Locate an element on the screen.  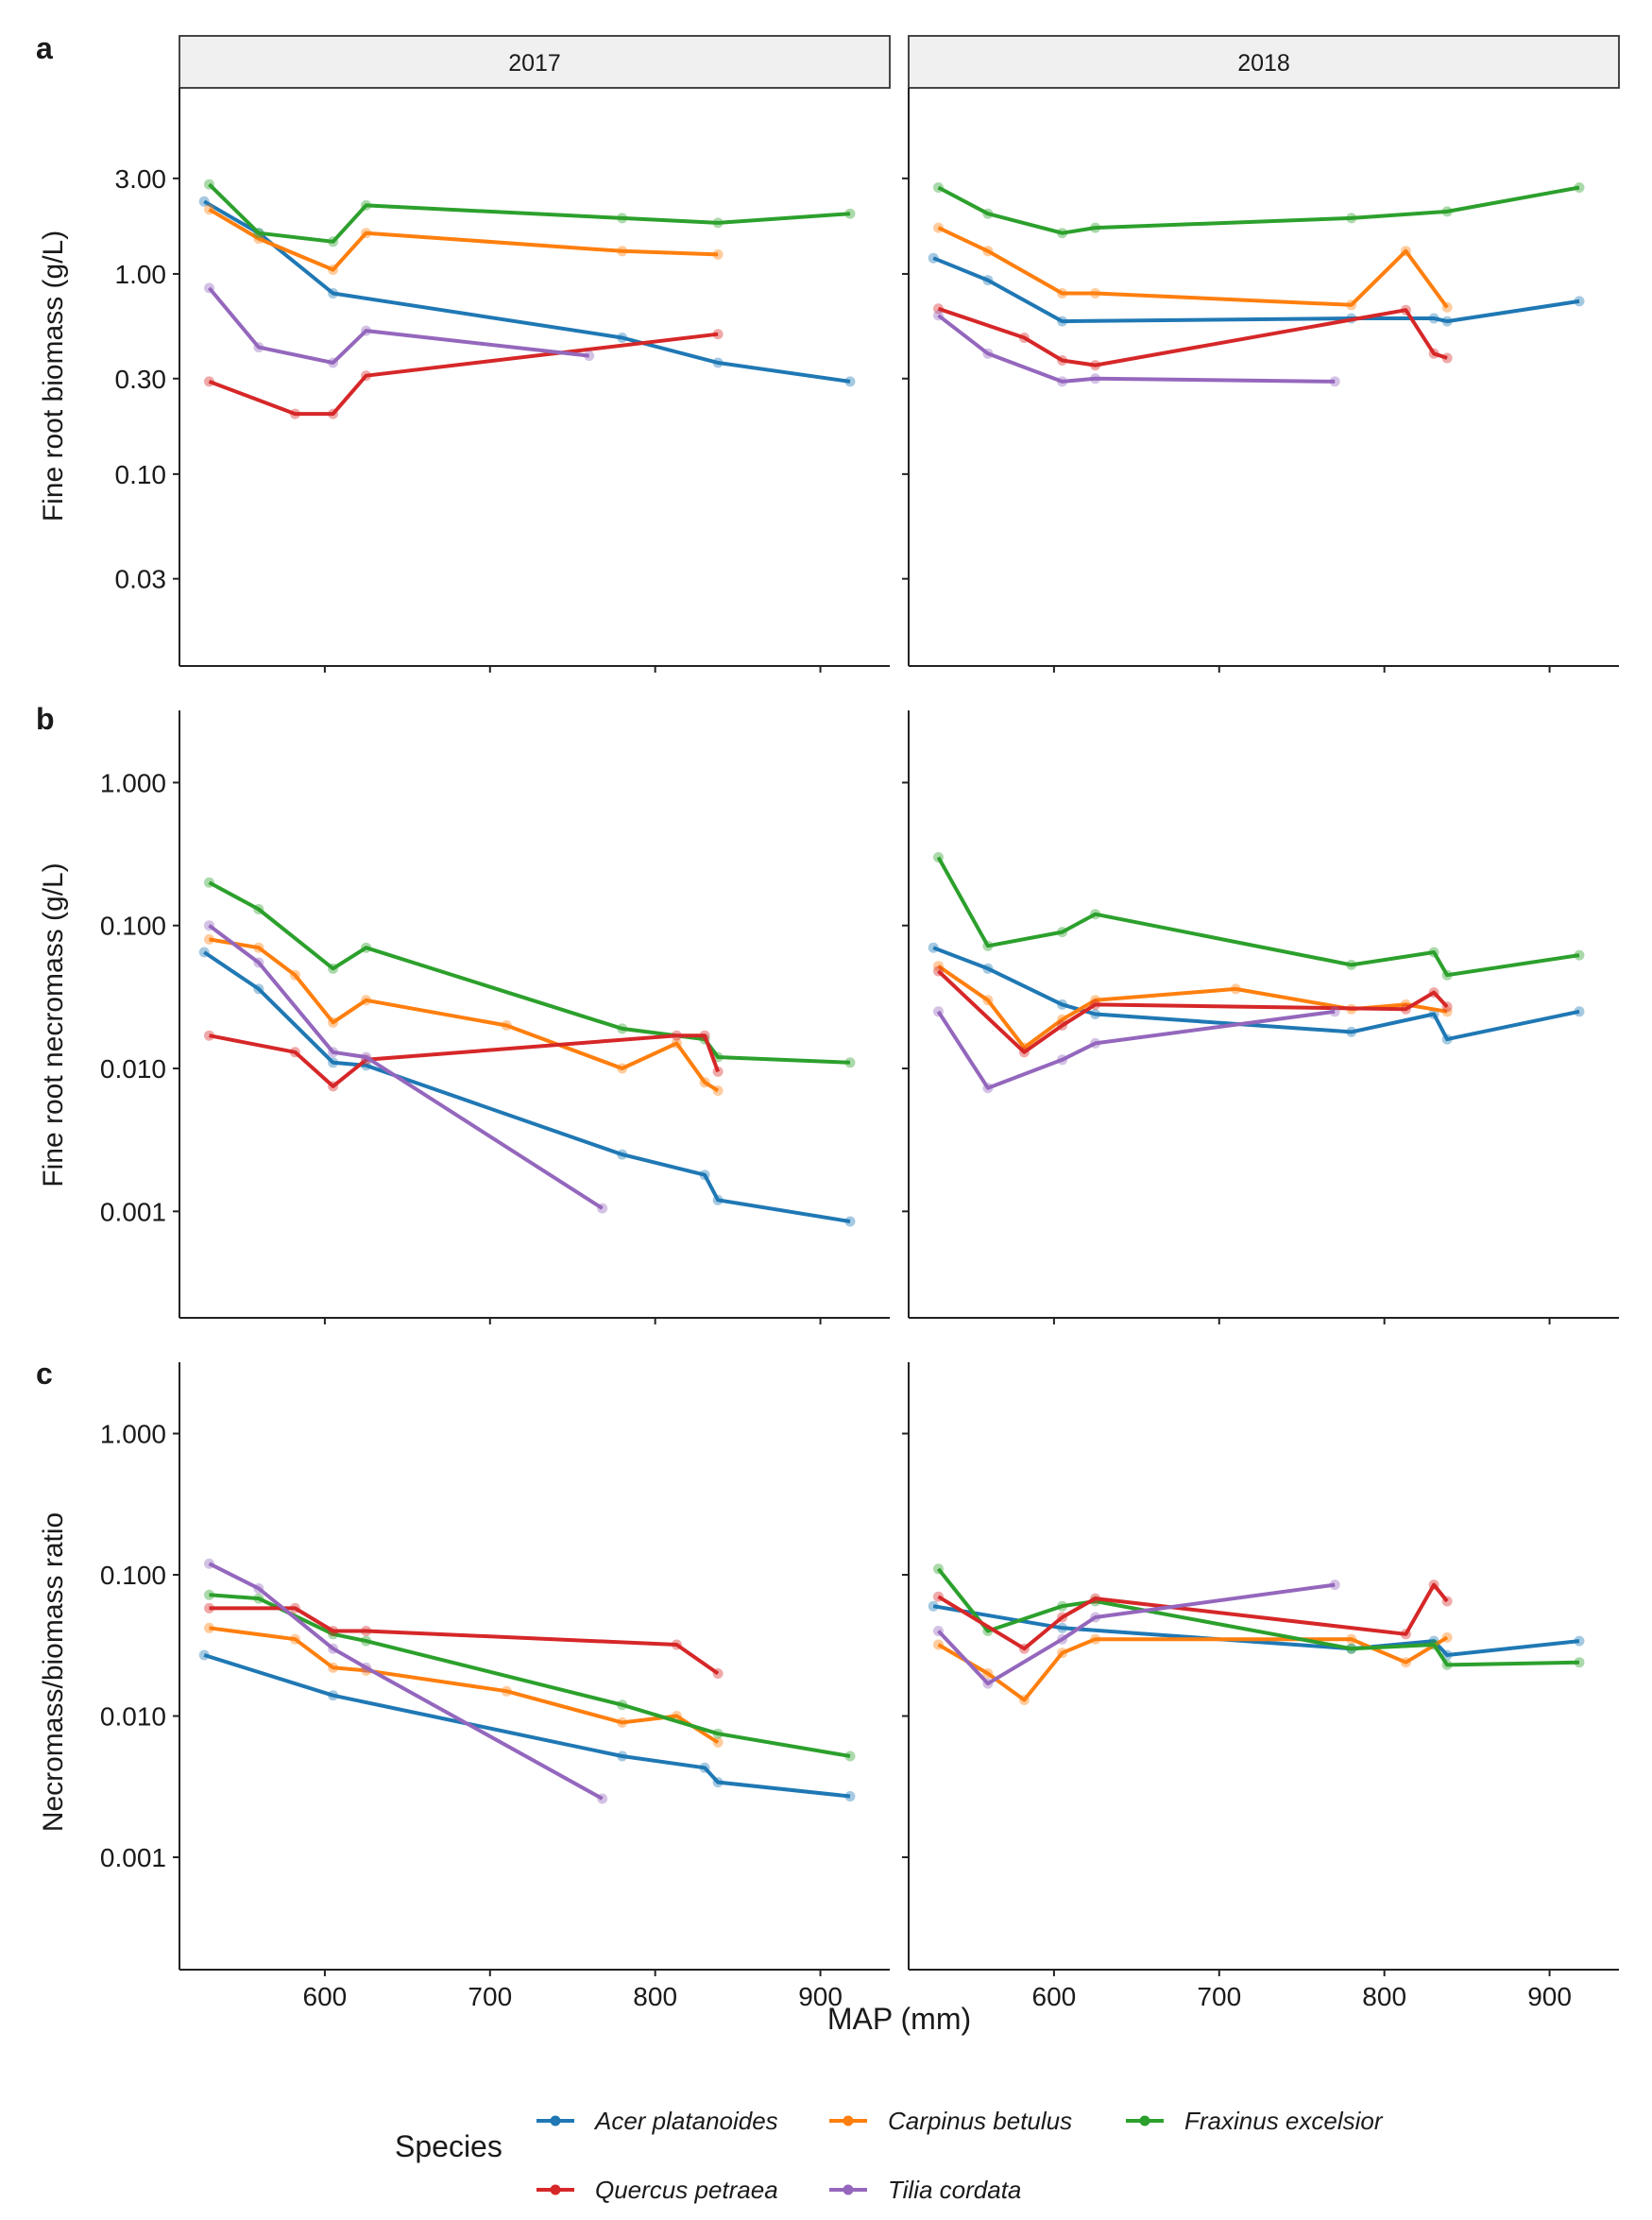
legend-item-tilia-cordata: Tilia cordata is located at coordinates (925, 2190).